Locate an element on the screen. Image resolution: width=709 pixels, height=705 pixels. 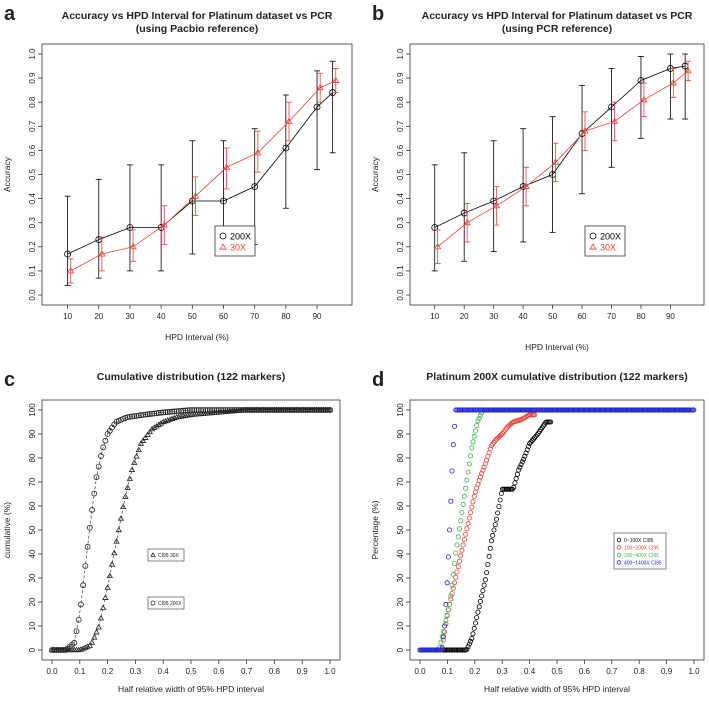
y-tick-label: 40 is located at coordinates (400, 553).